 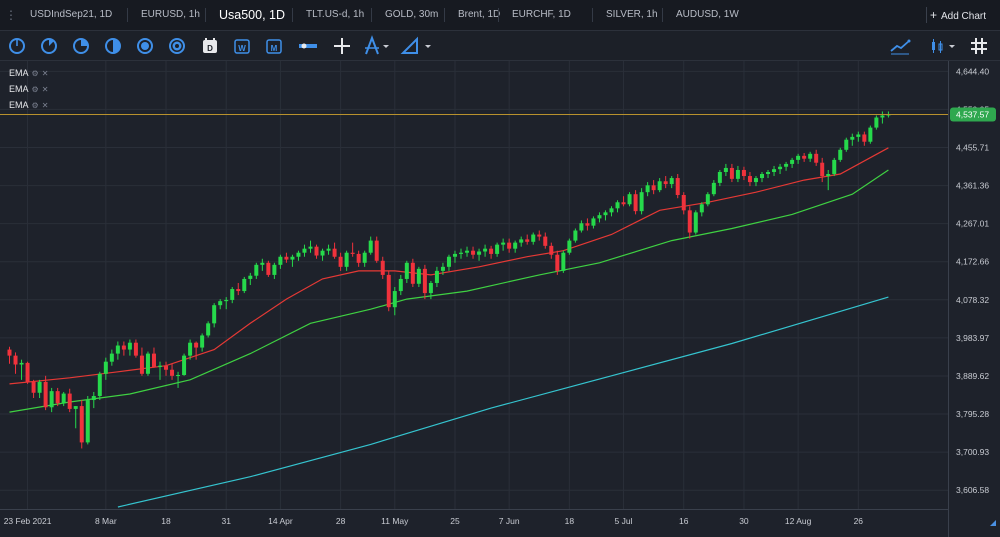 I want to click on y-tick-label: 3,889.62, so click(x=972, y=376).